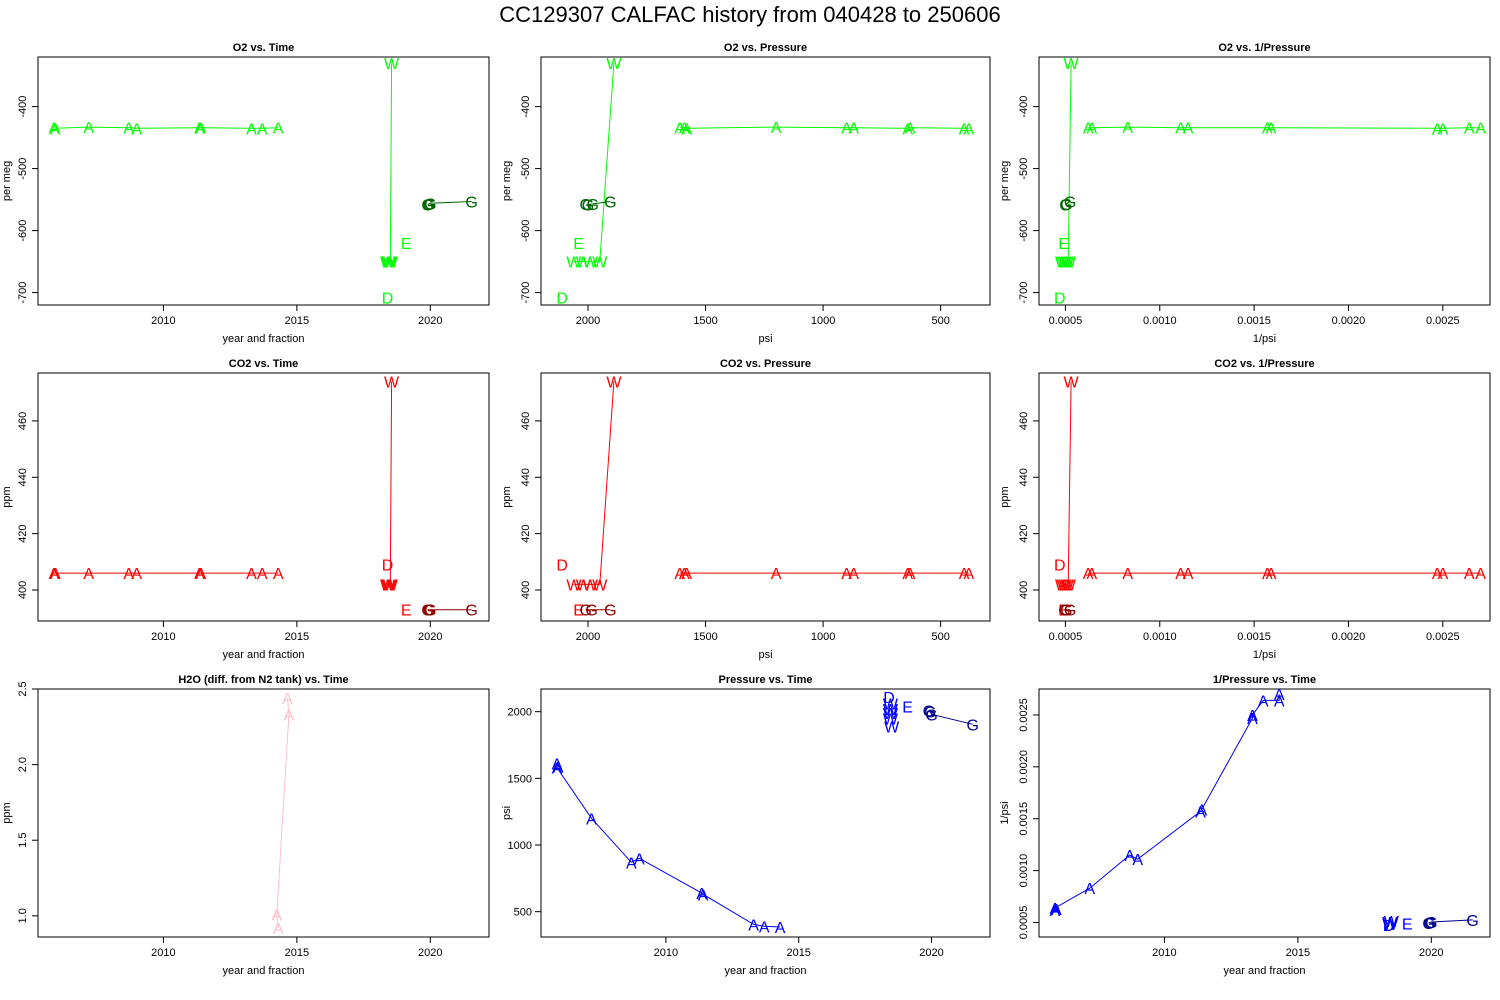 This screenshot has height=1000, width=1500. I want to click on y-tick-label: 2.0, so click(23, 764).